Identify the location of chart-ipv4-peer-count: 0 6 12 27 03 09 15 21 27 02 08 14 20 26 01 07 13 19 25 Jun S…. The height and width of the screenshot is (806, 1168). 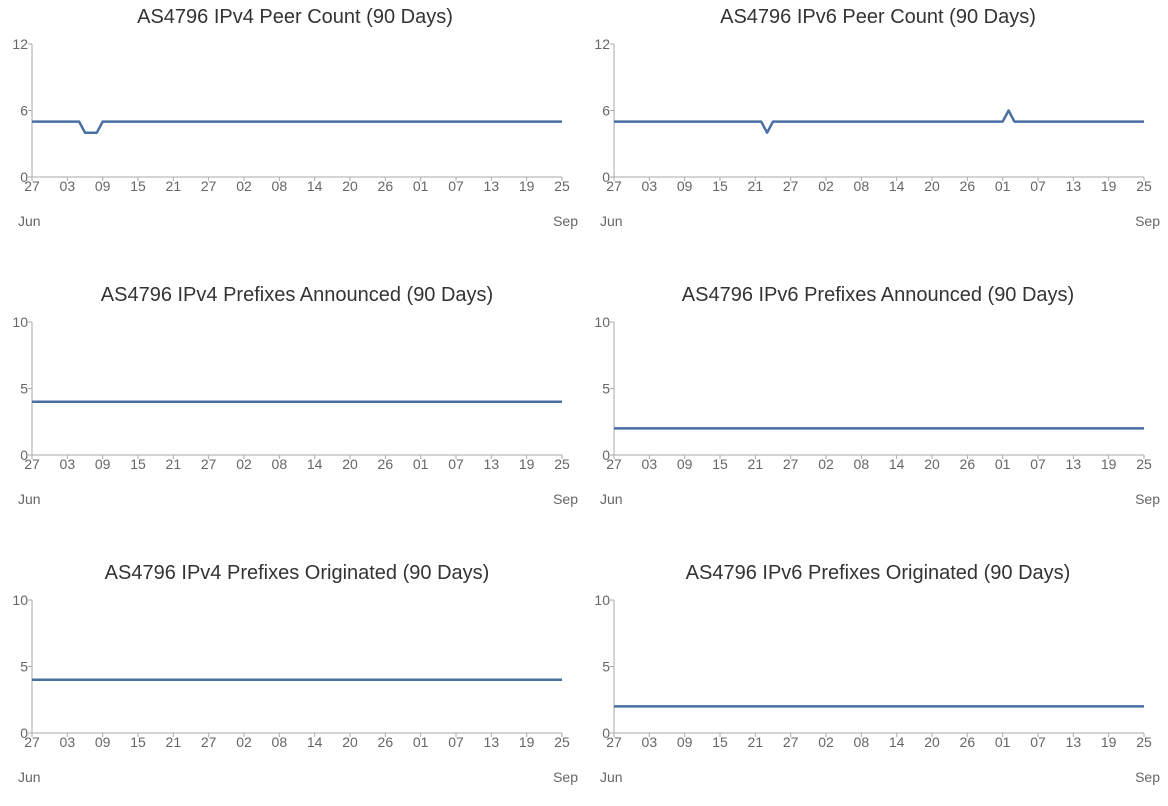
(295, 132).